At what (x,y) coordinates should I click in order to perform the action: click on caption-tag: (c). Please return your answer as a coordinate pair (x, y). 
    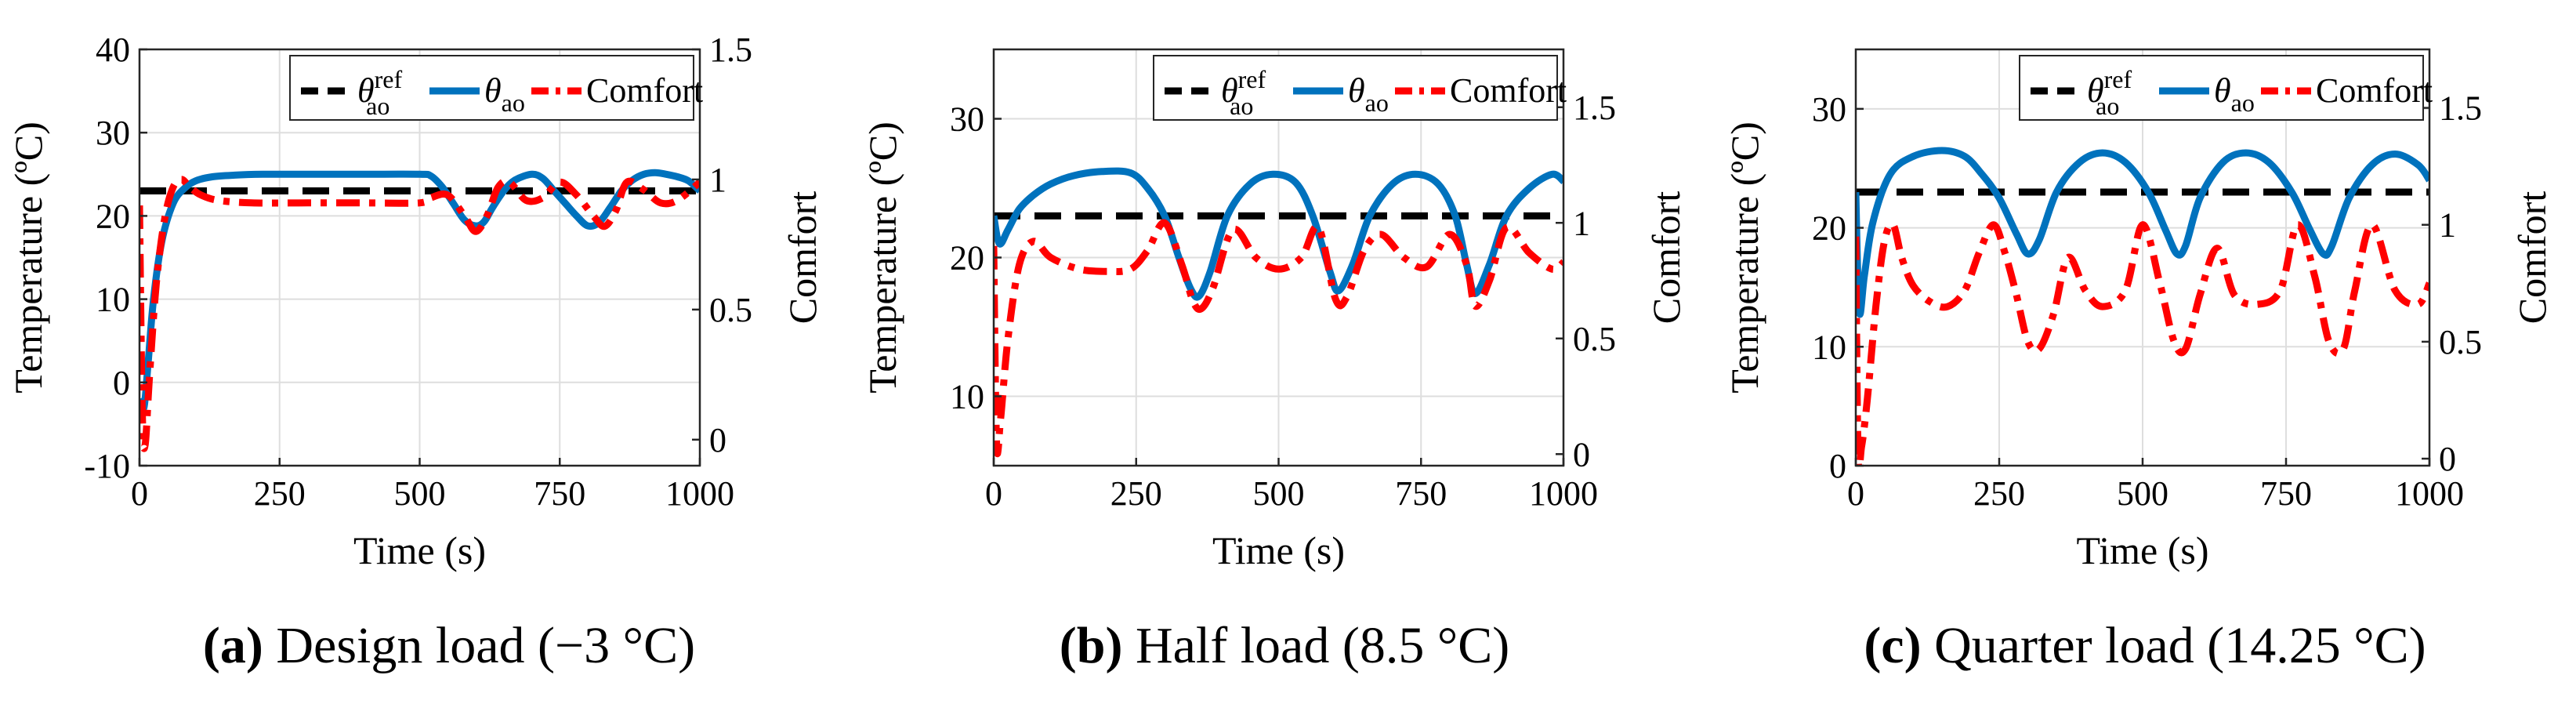
    Looking at the image, I should click on (1892, 645).